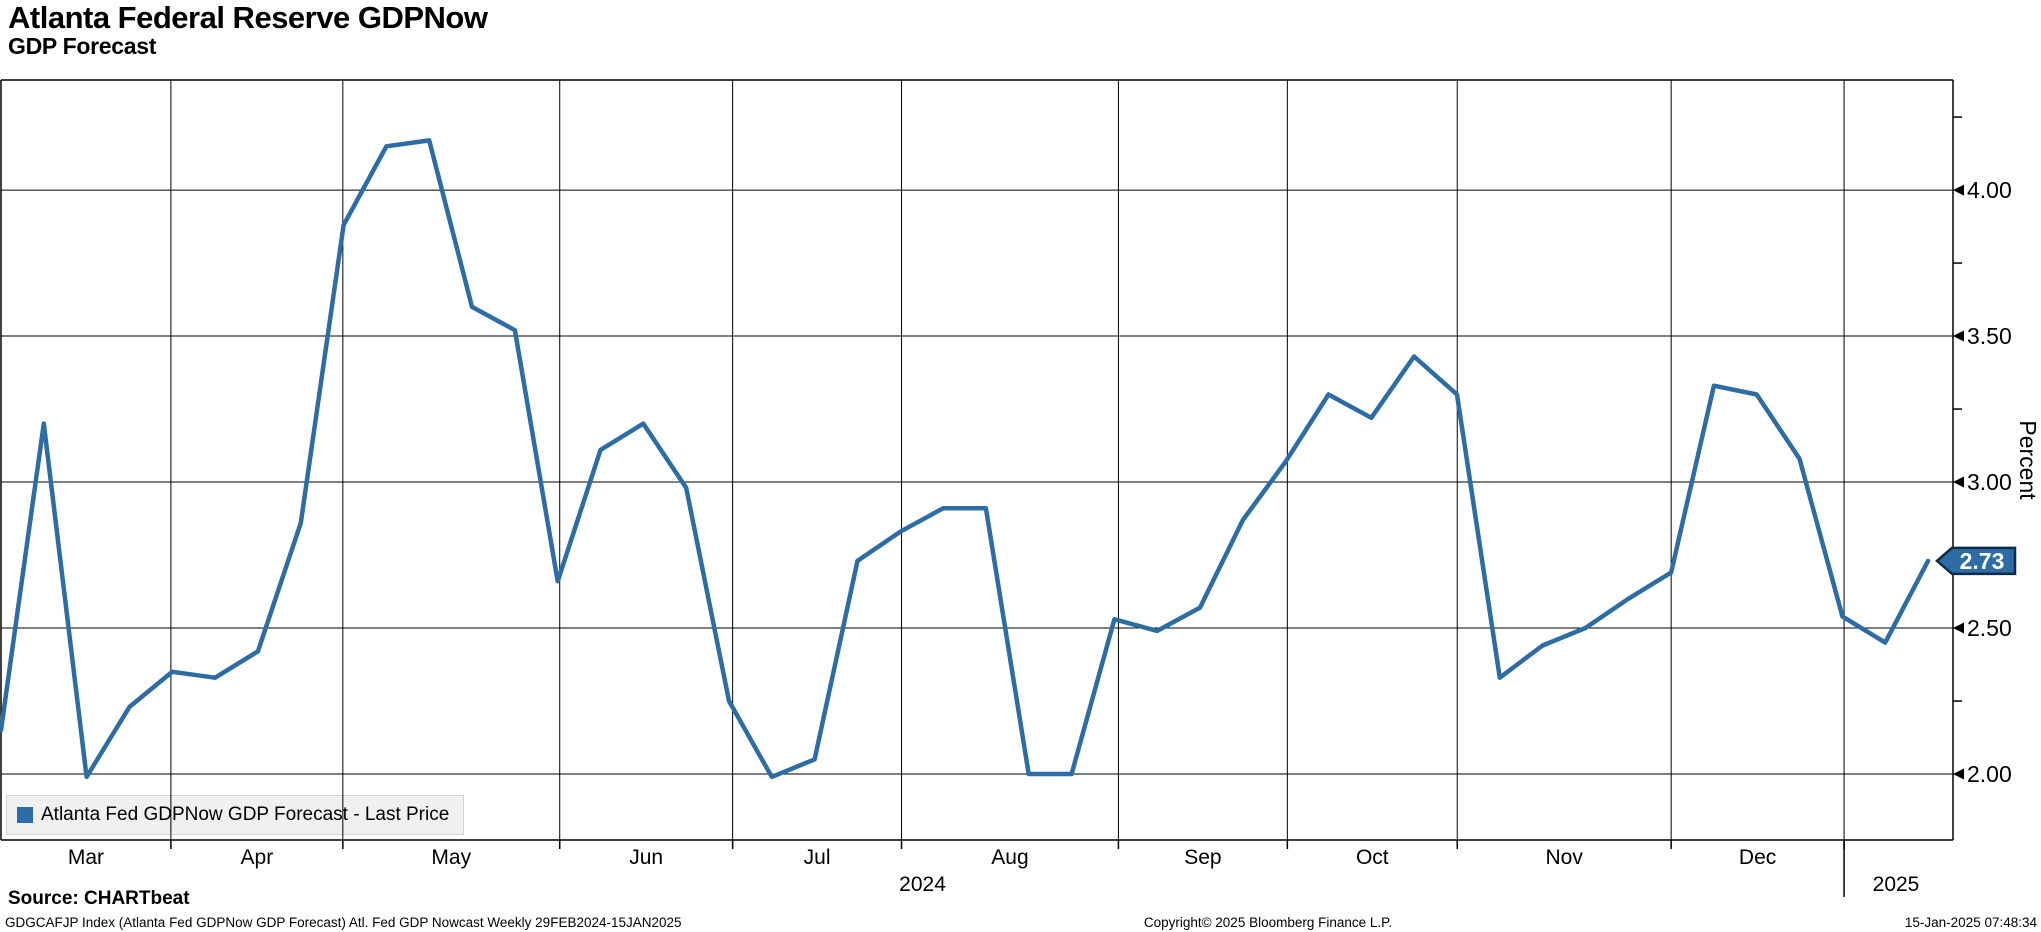 The image size is (2041, 932). What do you see at coordinates (1757, 857) in the screenshot?
I see `x-axis-month-label: Dec` at bounding box center [1757, 857].